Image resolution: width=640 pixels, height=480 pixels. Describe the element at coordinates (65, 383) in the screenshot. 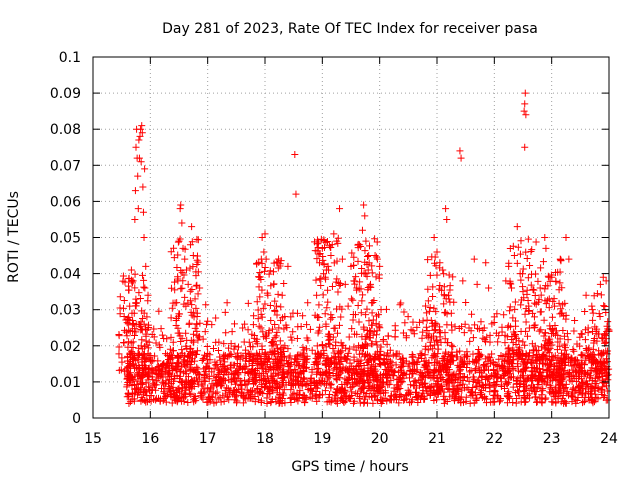

I see `y-tick-label: 0.01` at that location.